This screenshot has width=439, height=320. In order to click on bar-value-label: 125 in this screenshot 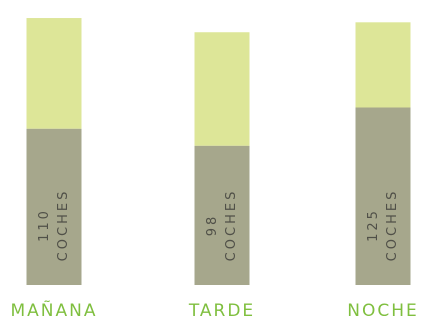, I will do `click(373, 225)`.